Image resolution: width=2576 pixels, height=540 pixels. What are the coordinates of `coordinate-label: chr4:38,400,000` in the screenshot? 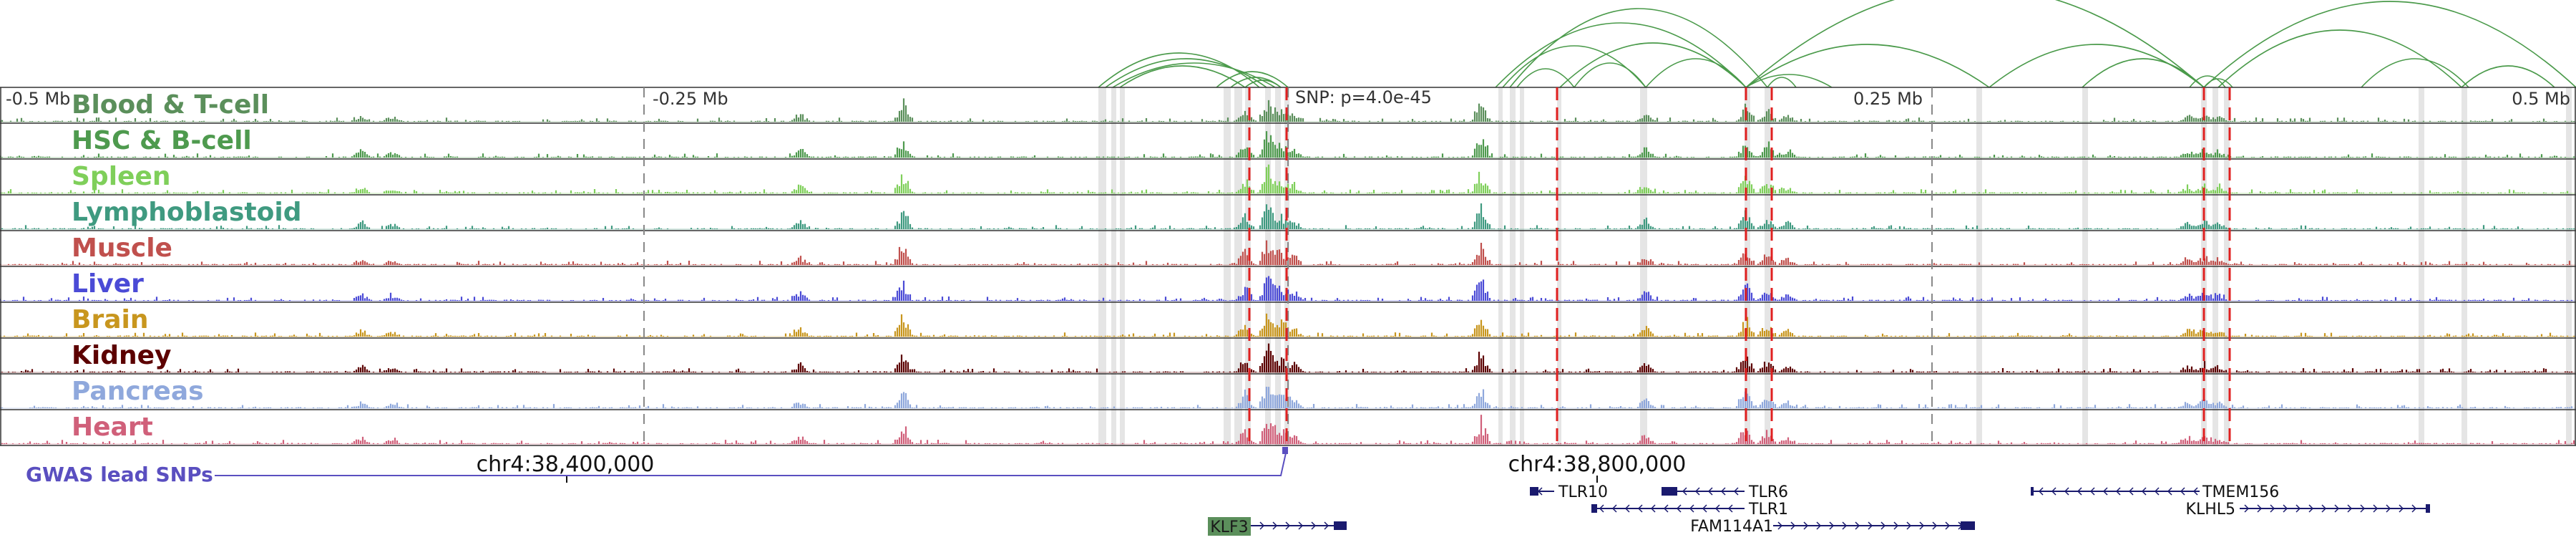 It's located at (566, 464).